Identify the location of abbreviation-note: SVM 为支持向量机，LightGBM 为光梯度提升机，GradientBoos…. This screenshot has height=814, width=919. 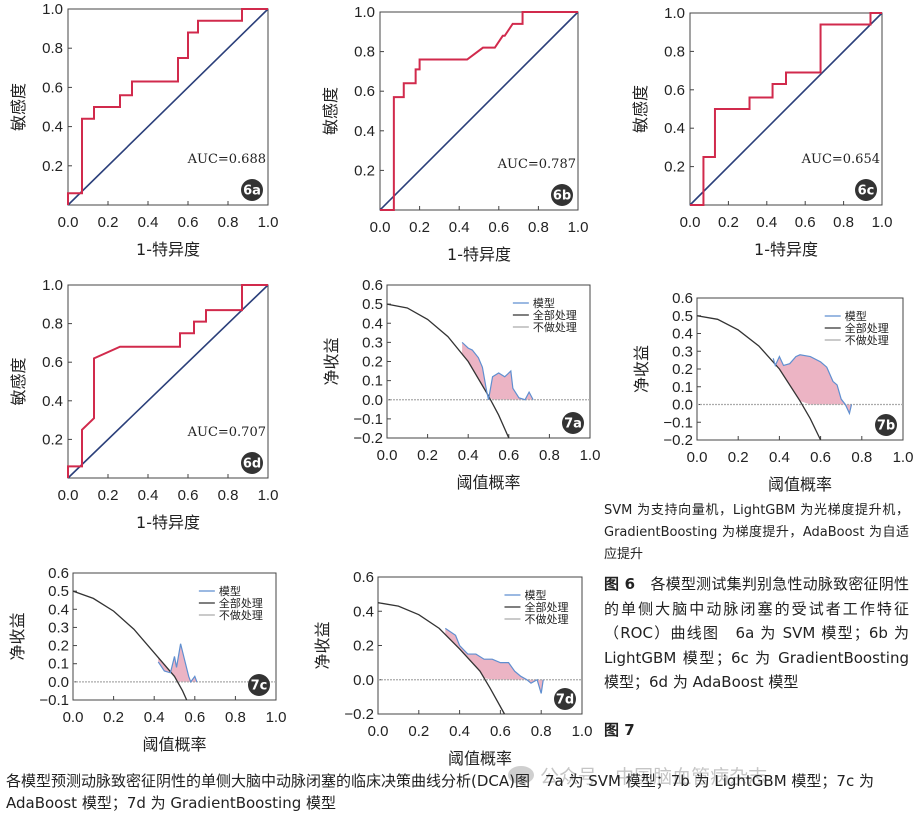
(756, 532).